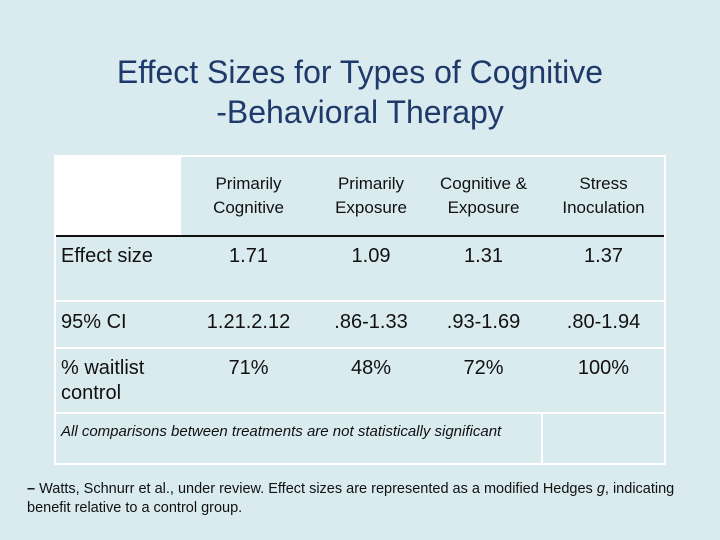 Image resolution: width=720 pixels, height=540 pixels. Describe the element at coordinates (248, 195) in the screenshot. I see `column-header-primarily-cognitive: Primarily Cognitive` at that location.